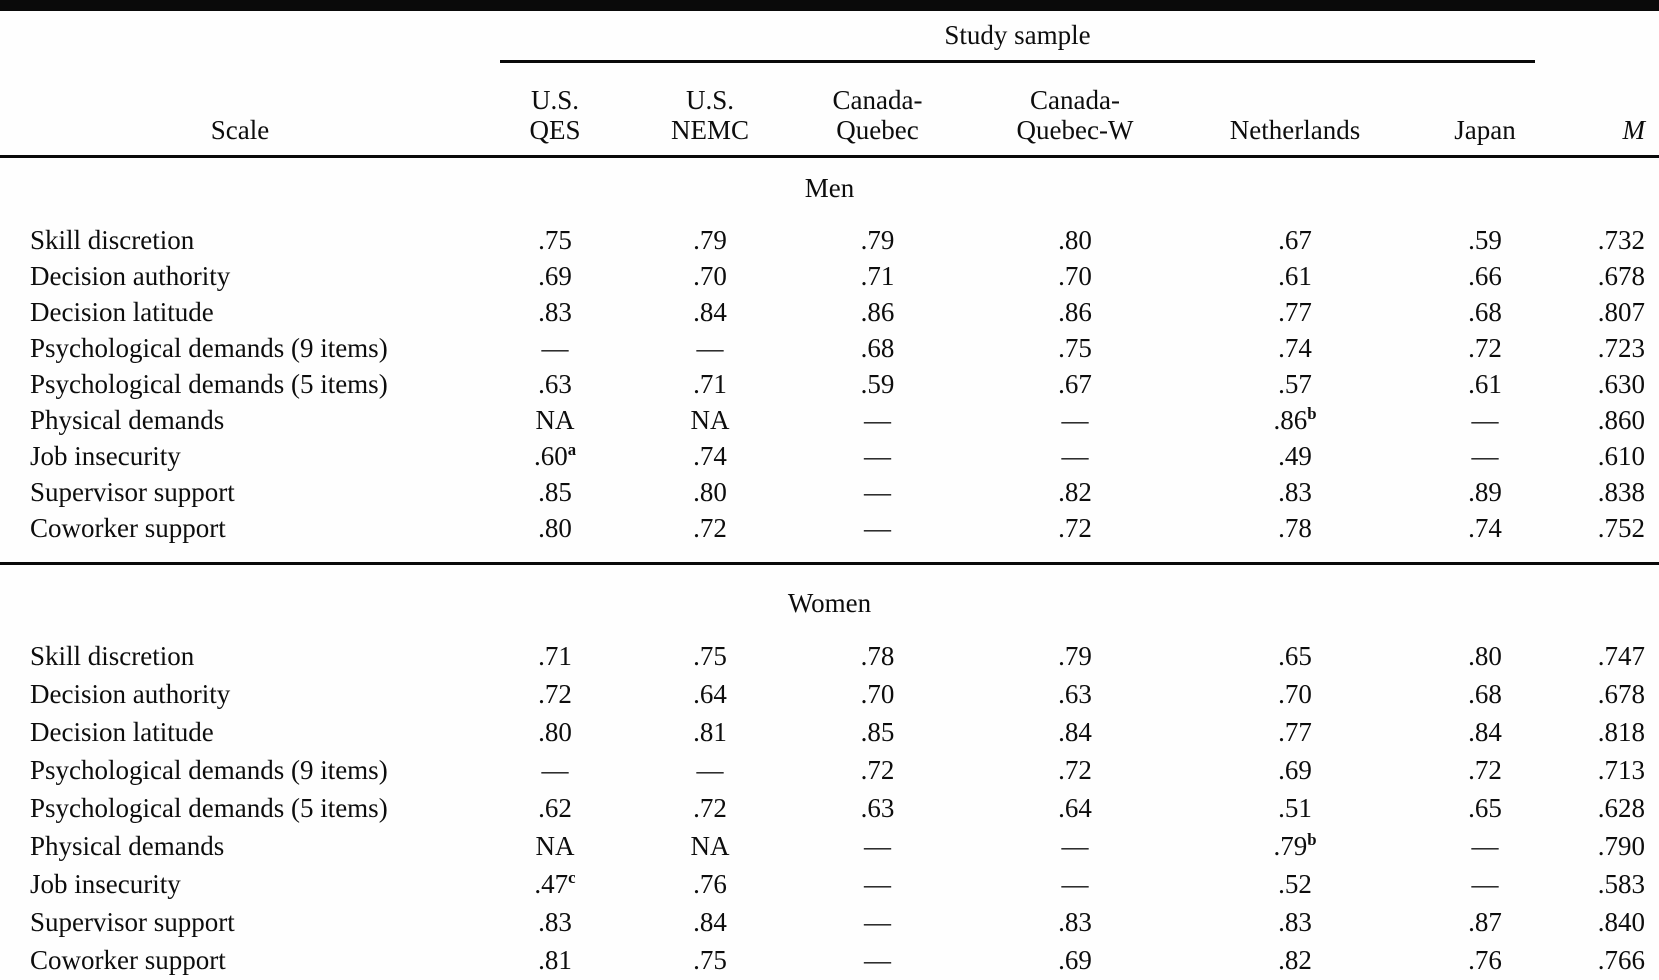  Describe the element at coordinates (710, 732) in the screenshot. I see `cell-value: .81` at that location.